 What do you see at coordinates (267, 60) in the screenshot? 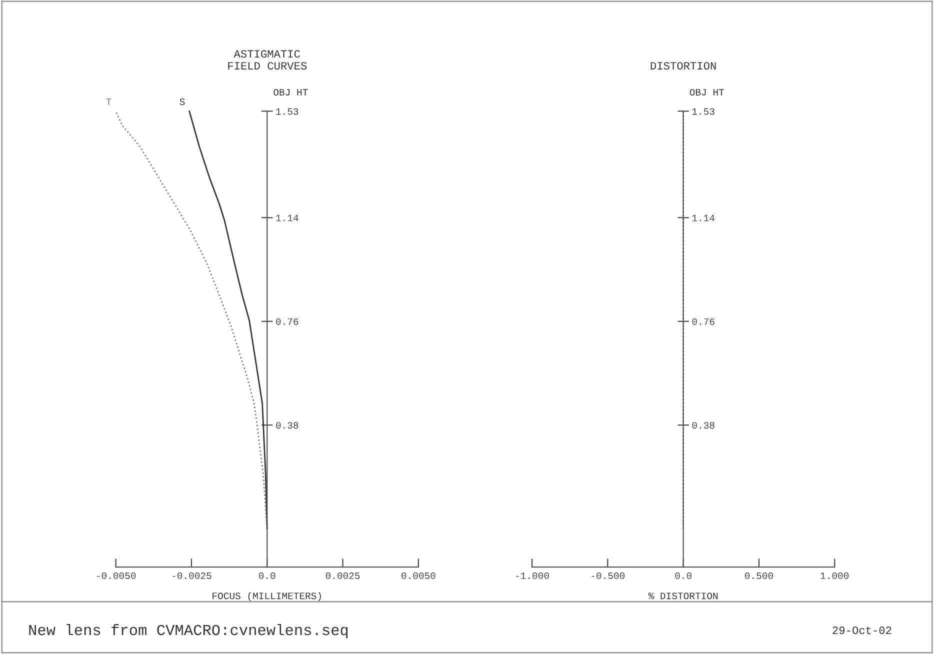
I see `chart-title: ASTIGMATIC FIELD CURVES` at bounding box center [267, 60].